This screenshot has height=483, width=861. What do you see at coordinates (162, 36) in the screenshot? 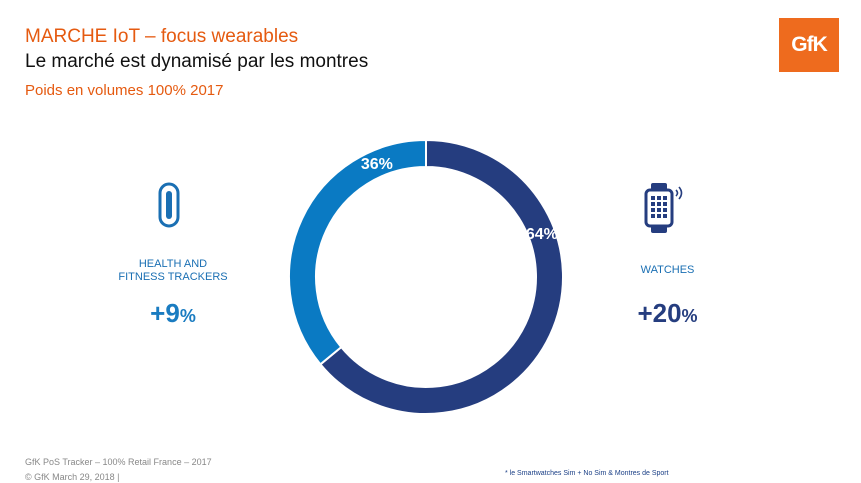
I see `page-title: MARCHE IoT – focus wearables` at bounding box center [162, 36].